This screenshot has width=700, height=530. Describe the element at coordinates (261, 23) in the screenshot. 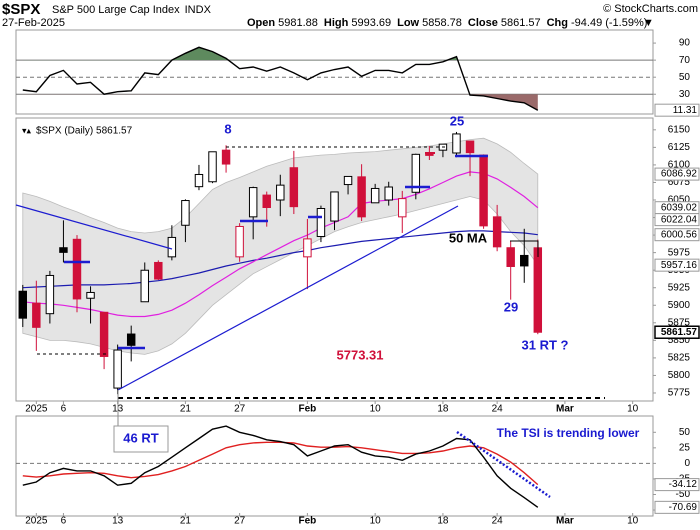

I see `field-label: Open` at that location.